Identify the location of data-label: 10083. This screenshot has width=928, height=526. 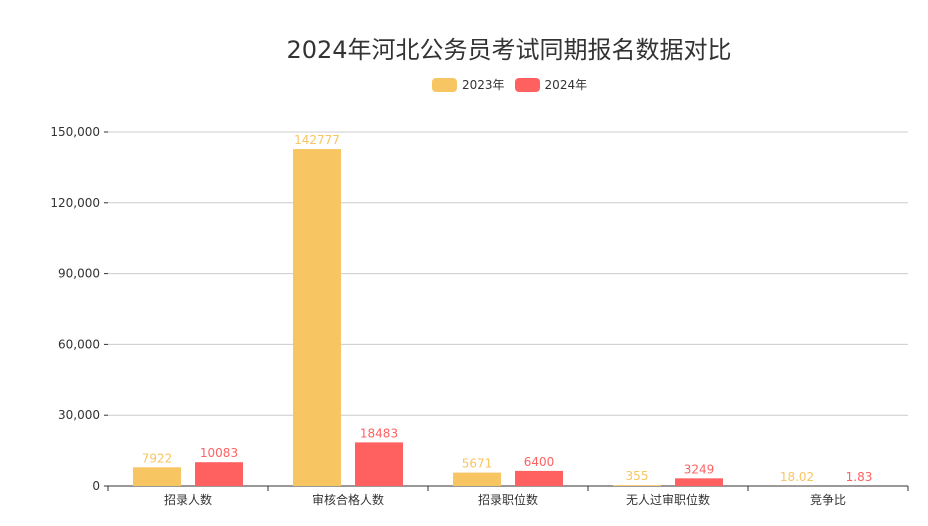
(219, 453).